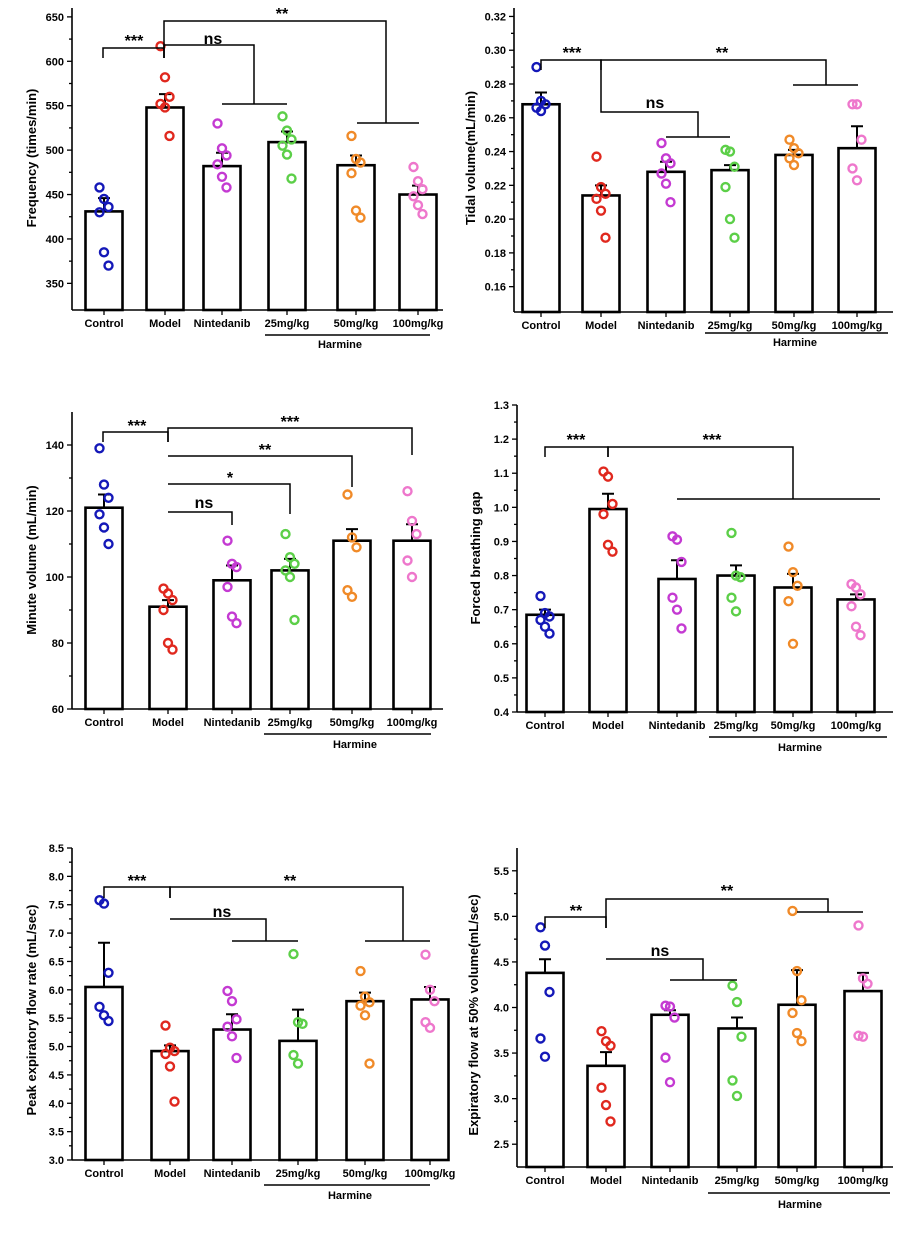 This screenshot has width=900, height=1236. I want to click on ylabel: Expiratory flow at 50% volume(mL/sec), so click(473, 1014).